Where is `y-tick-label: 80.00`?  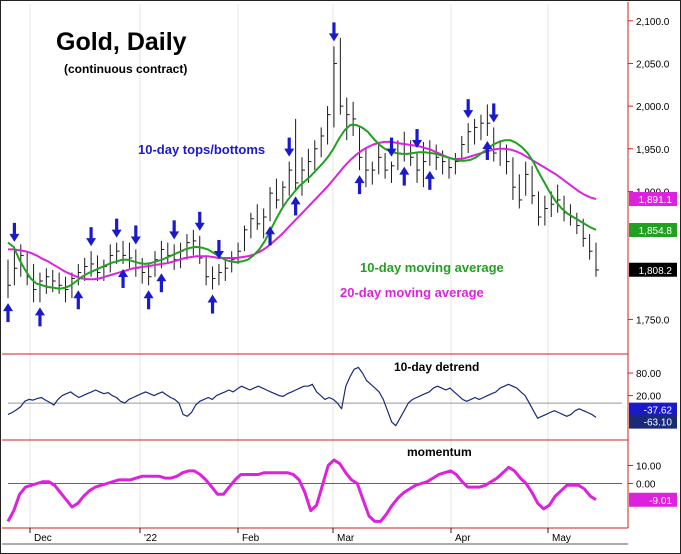 y-tick-label: 80.00 is located at coordinates (648, 374).